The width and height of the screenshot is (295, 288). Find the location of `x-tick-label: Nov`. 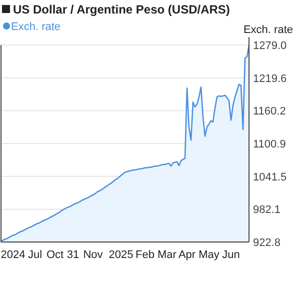

x-tick-label: Nov is located at coordinates (93, 255).